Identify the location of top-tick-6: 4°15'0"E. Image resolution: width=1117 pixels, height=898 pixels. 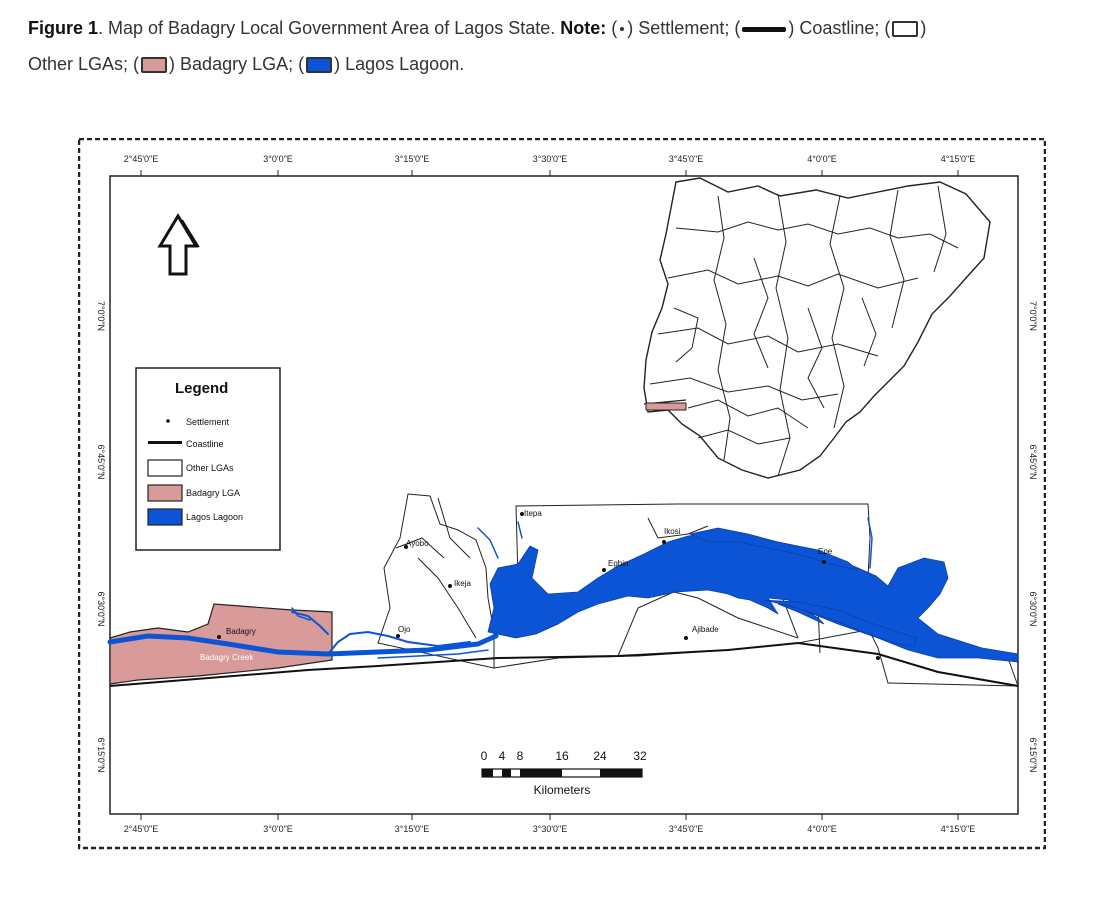
(958, 159).